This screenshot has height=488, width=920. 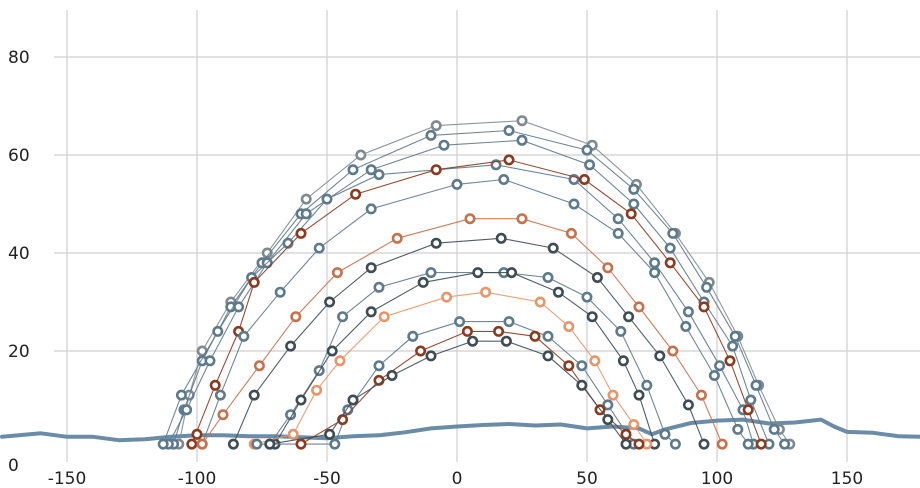 What do you see at coordinates (197, 478) in the screenshot?
I see `x-tick-label: -100` at bounding box center [197, 478].